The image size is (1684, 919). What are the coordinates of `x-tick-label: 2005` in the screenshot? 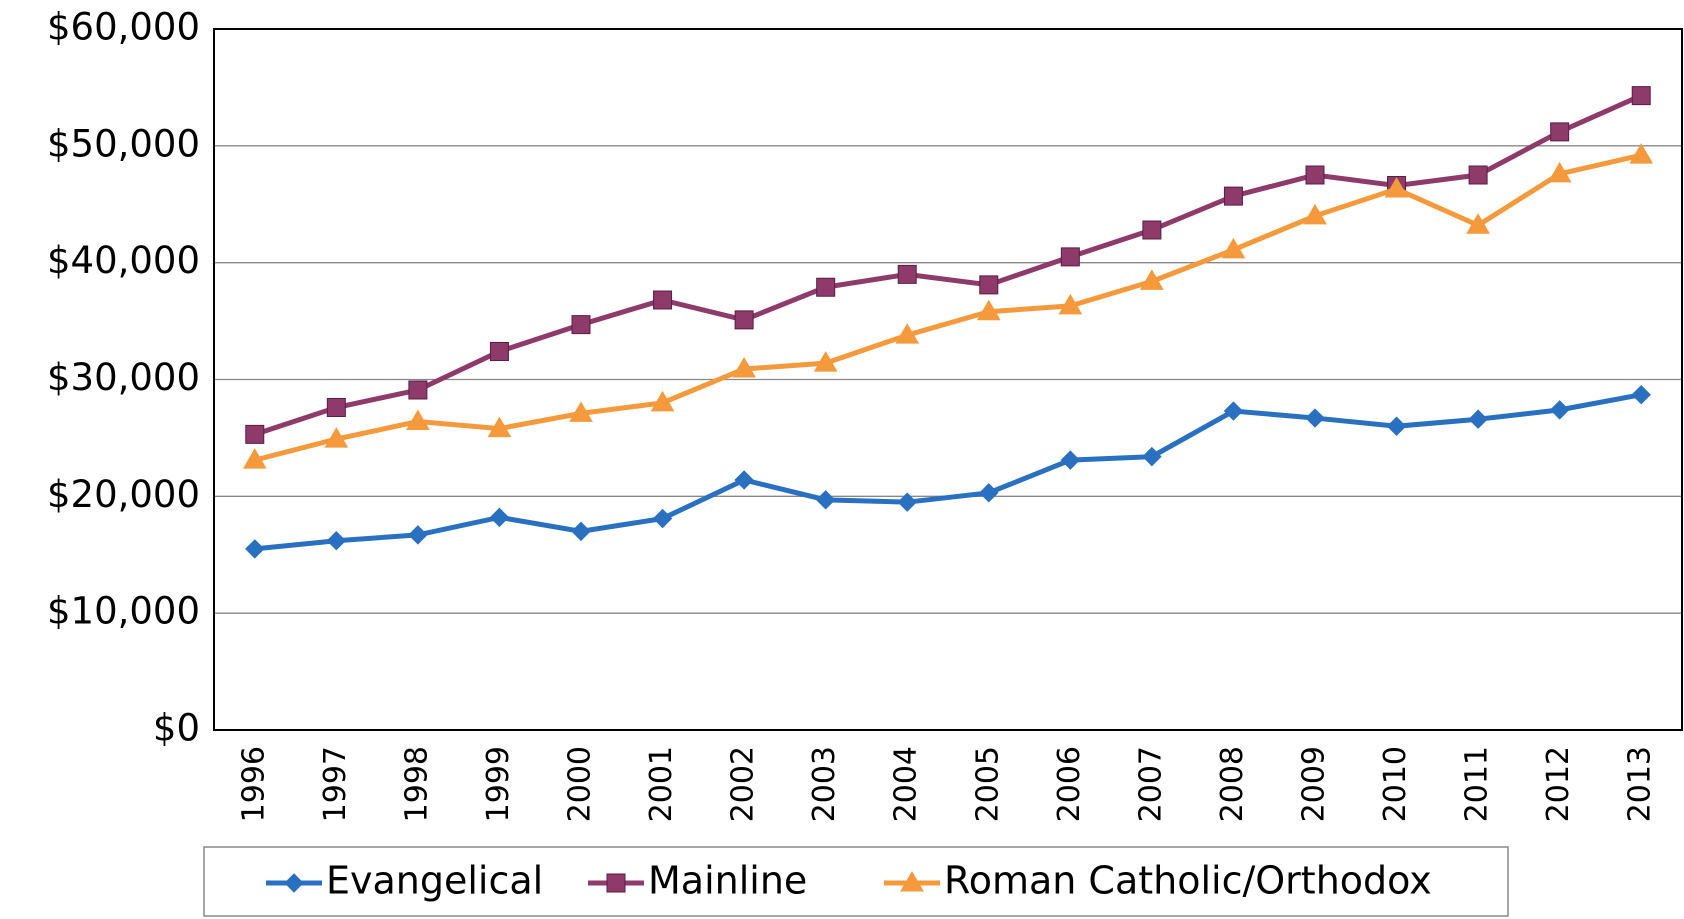 It's located at (987, 784).